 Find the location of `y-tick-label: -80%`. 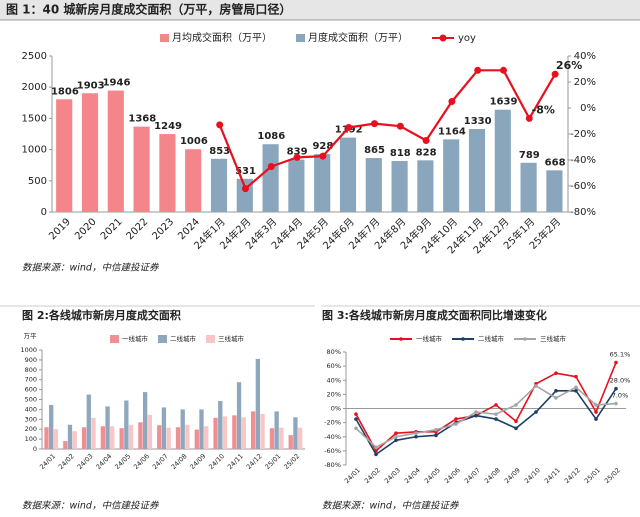

y-tick-label: -80% is located at coordinates (332, 465).